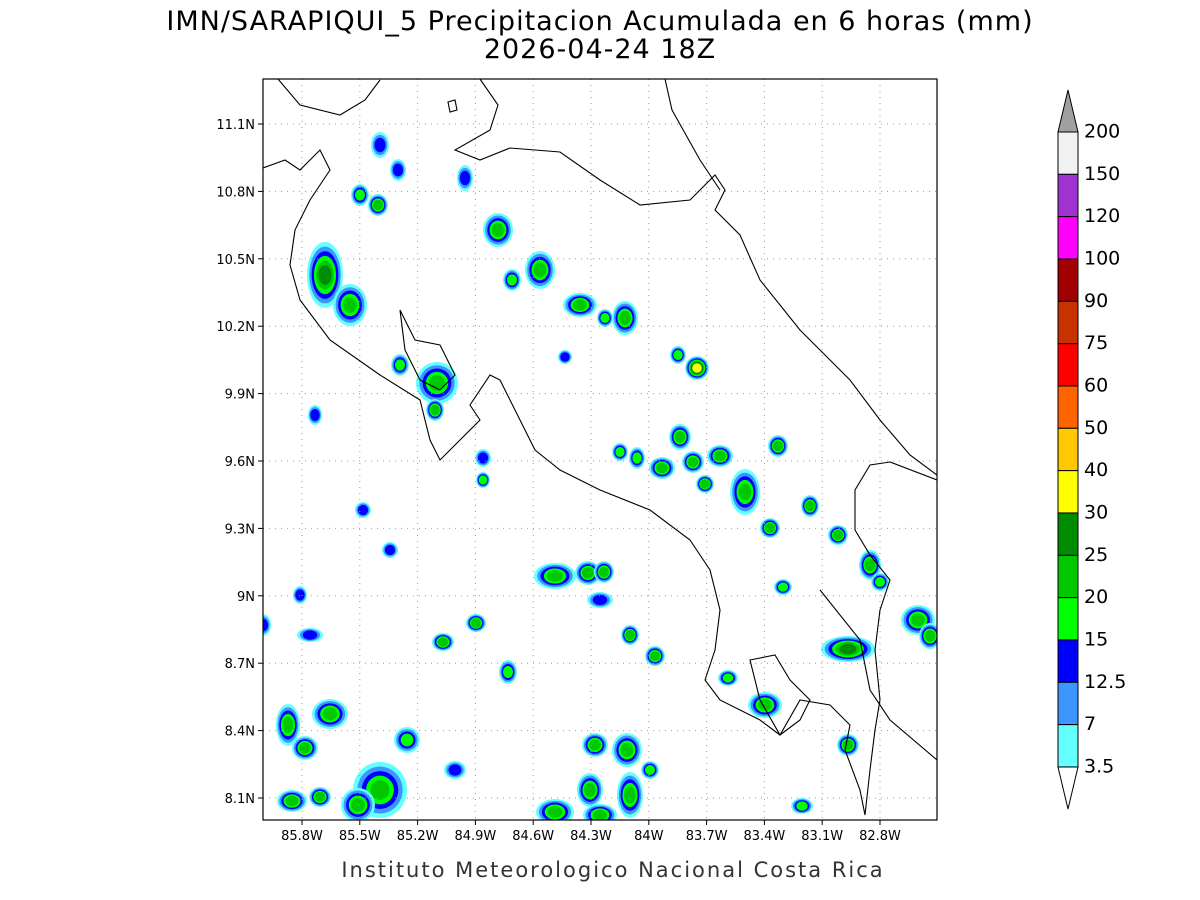  Describe the element at coordinates (240, 529) in the screenshot. I see `lat-label: 9.3N` at that location.